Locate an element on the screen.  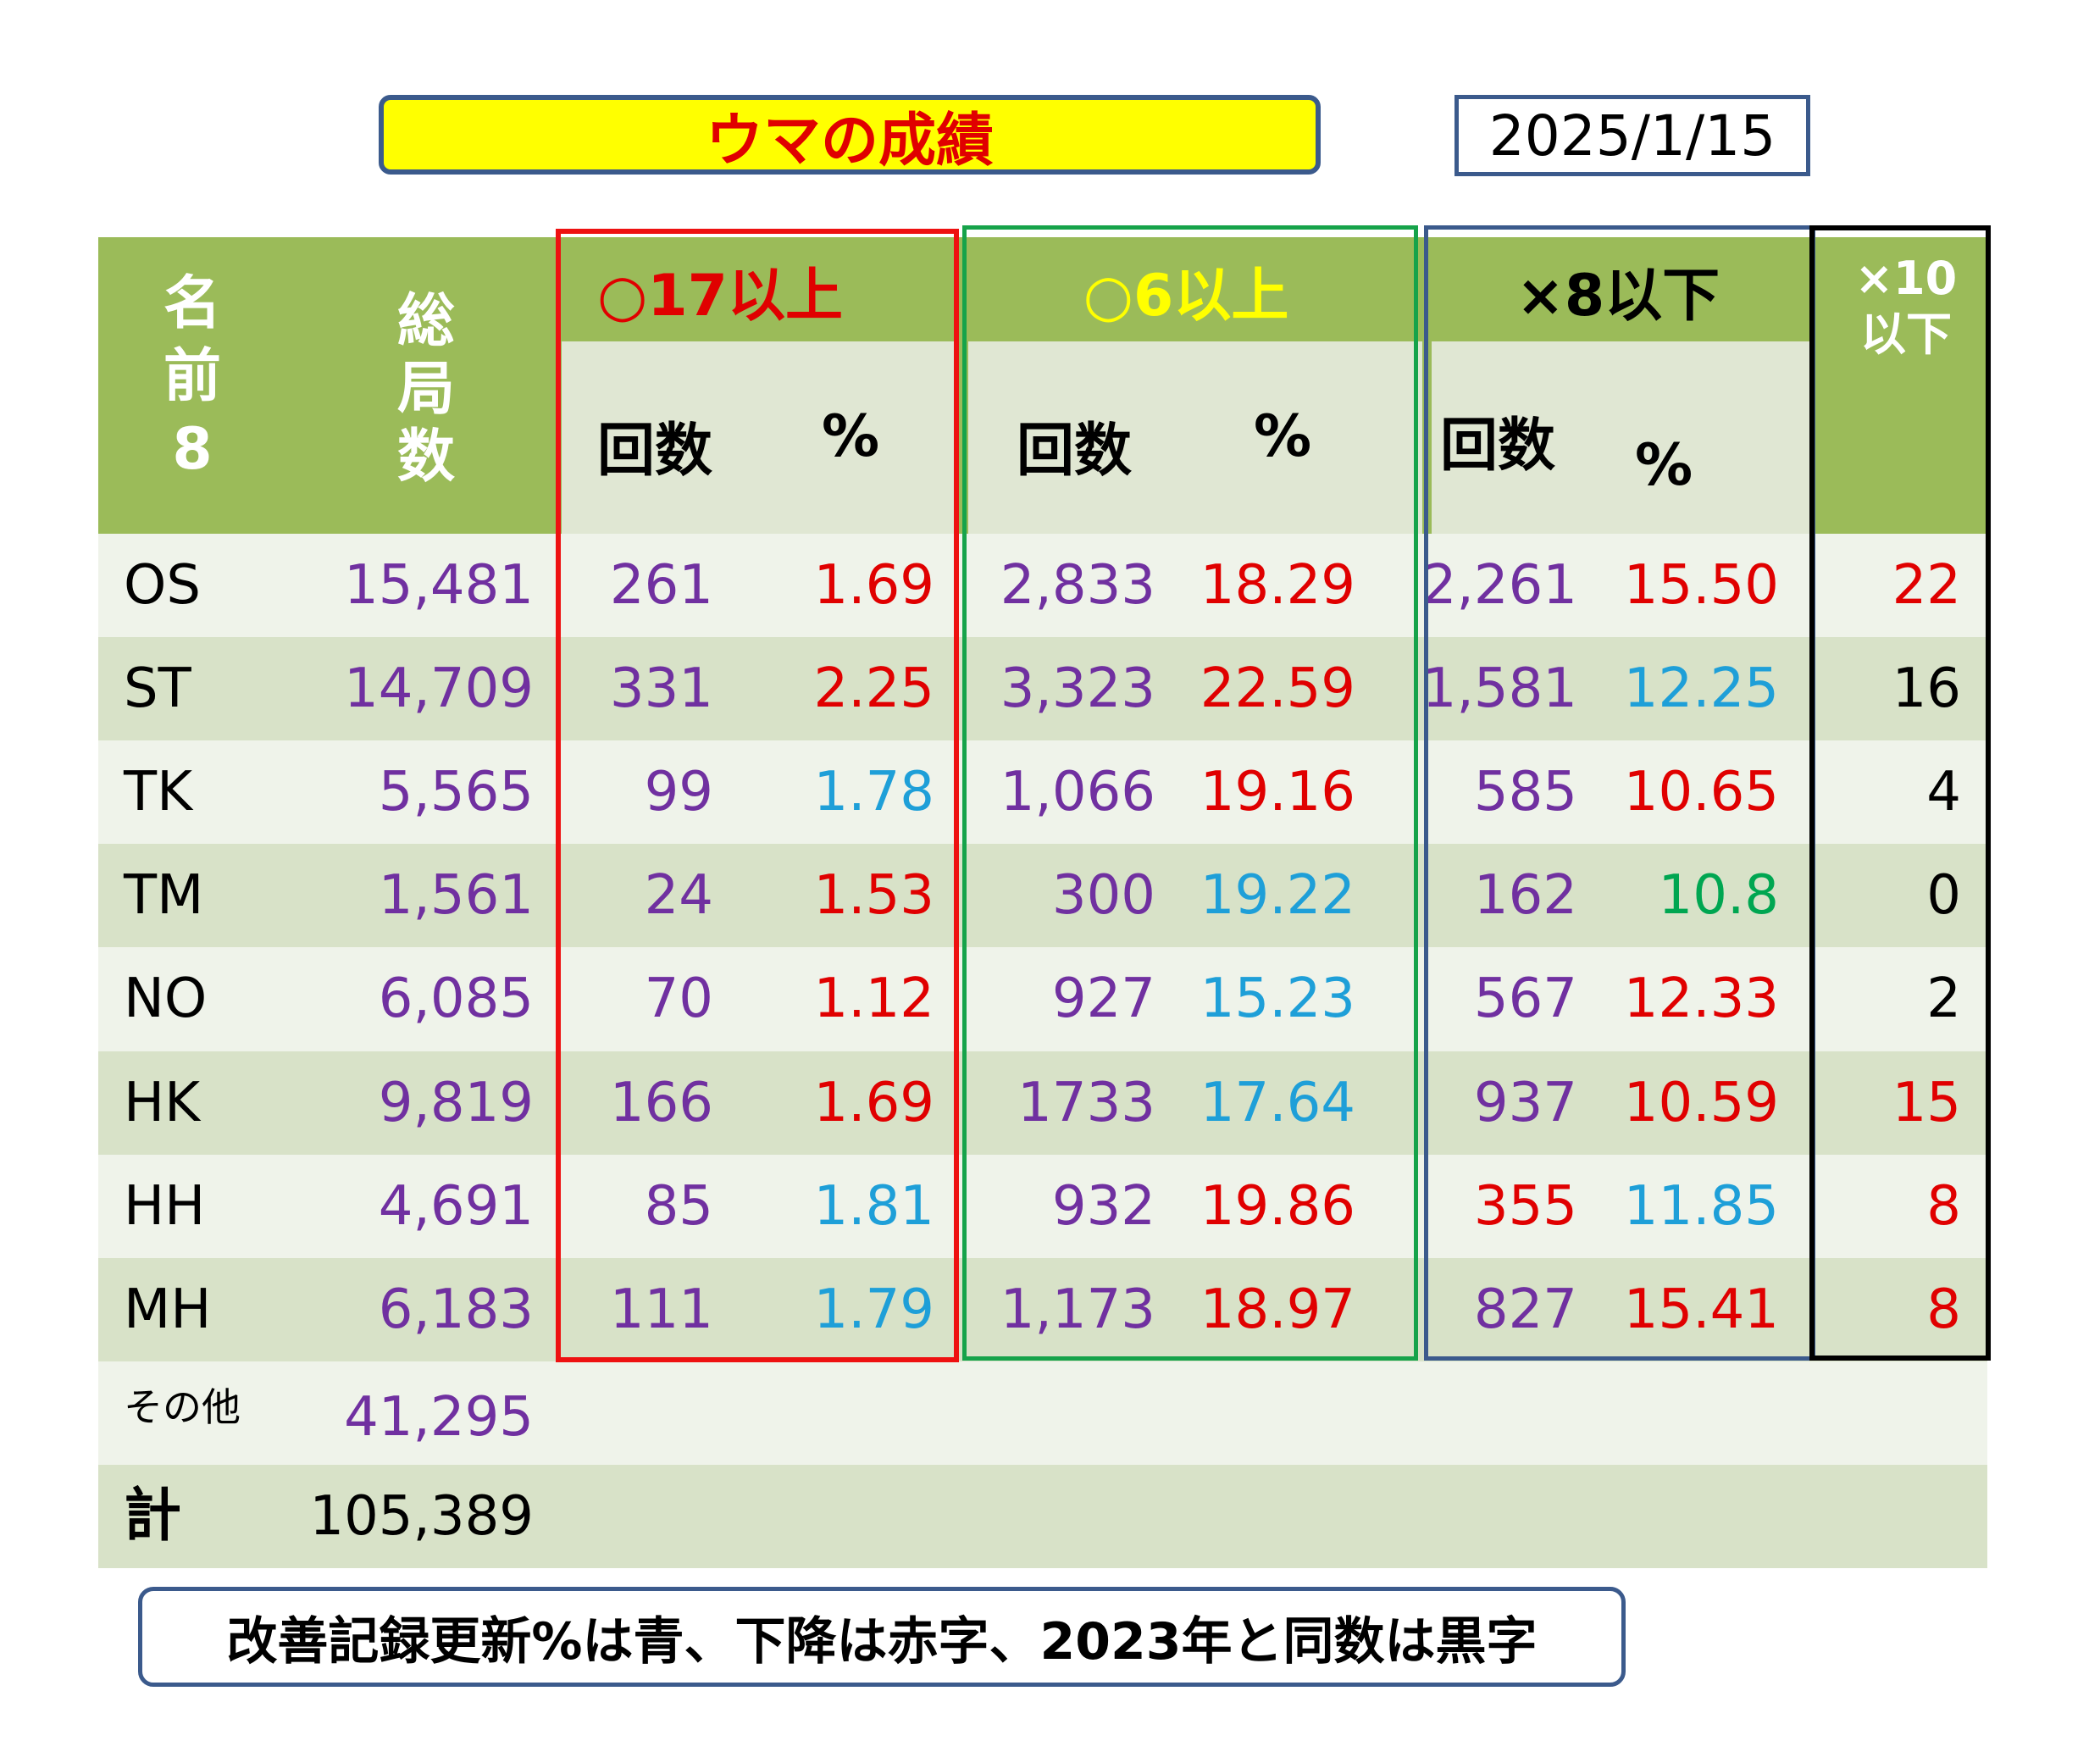
group-label-x10-line: ×10 is located at coordinates (1906, 278).